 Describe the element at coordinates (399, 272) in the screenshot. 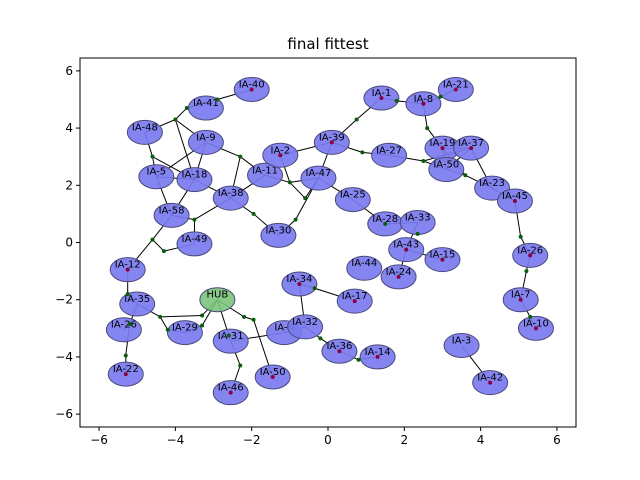

I see `node-label: IA-24` at that location.